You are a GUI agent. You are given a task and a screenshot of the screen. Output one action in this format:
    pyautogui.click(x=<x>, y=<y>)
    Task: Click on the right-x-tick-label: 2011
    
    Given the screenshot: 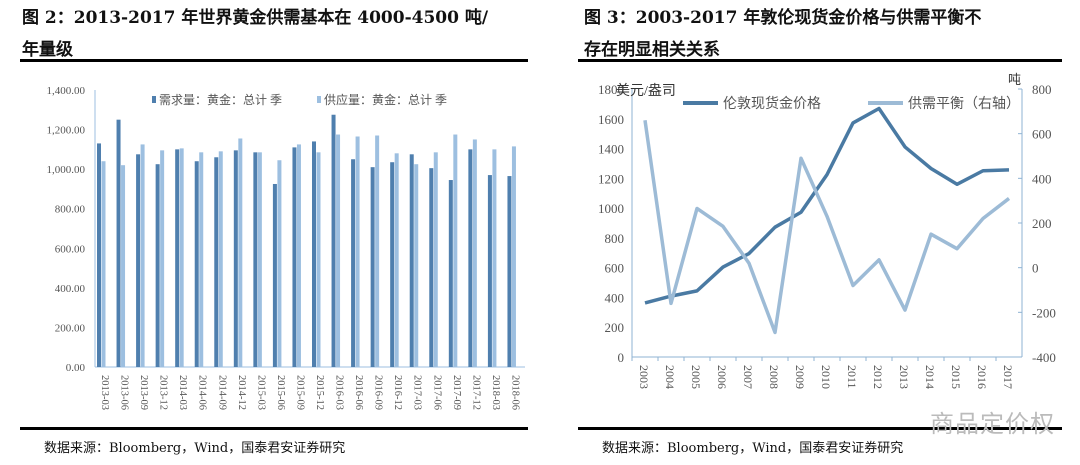 What is the action you would take?
    pyautogui.click(x=852, y=377)
    